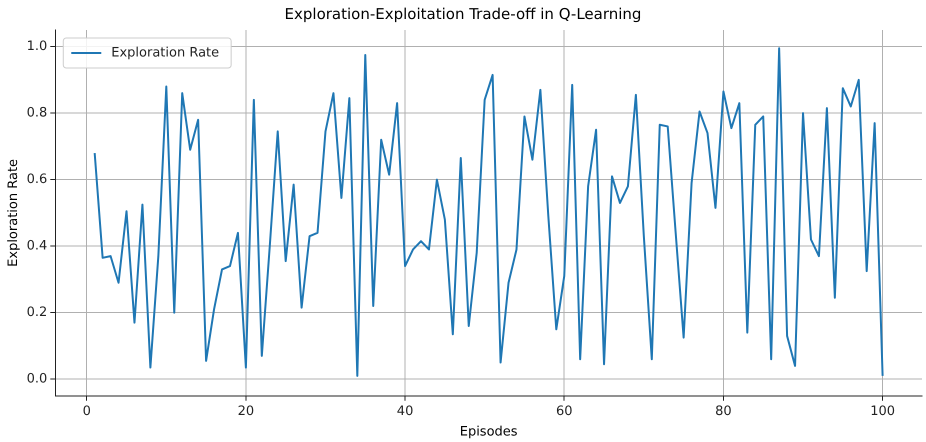 This screenshot has width=926, height=442. What do you see at coordinates (14, 212) in the screenshot?
I see `y-axis-title: Exploration Rate` at bounding box center [14, 212].